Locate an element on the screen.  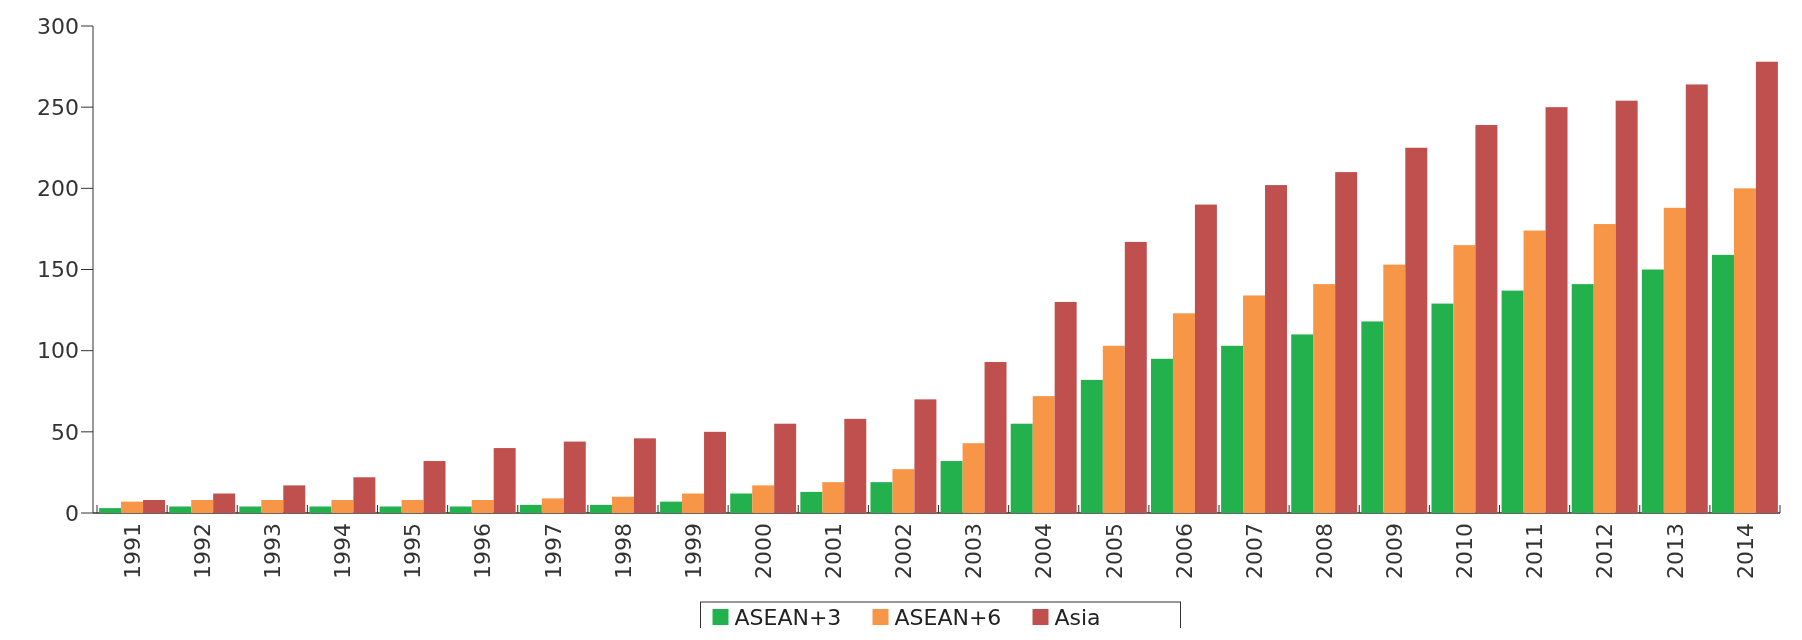
x-tick-label: 1998 is located at coordinates (623, 551).